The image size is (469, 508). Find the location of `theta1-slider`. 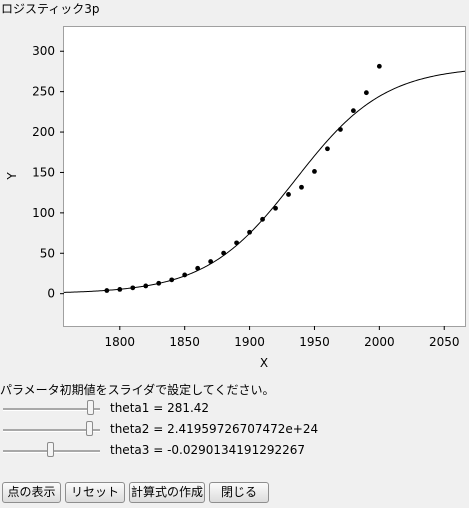

theta1-slider is located at coordinates (51, 409).